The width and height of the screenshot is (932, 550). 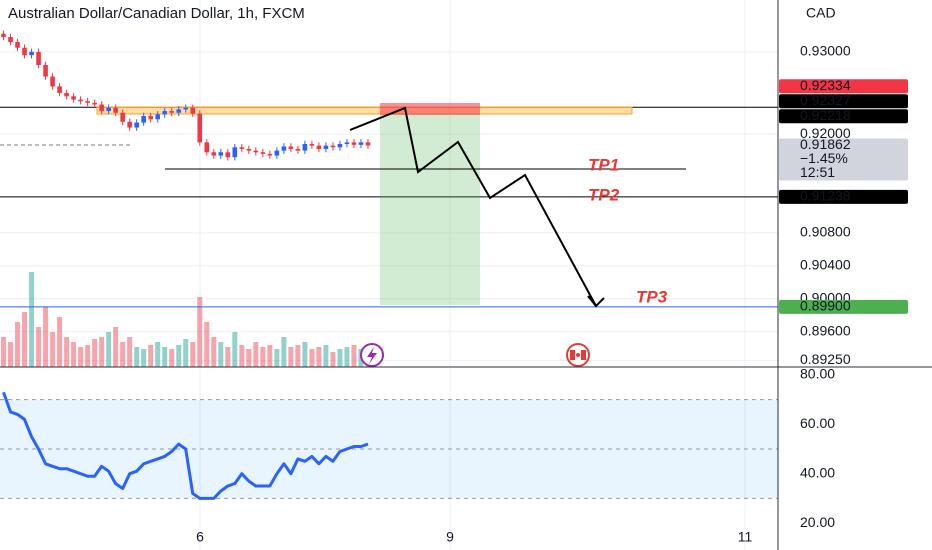 What do you see at coordinates (825, 306) in the screenshot?
I see `price-label: 0.89900` at bounding box center [825, 306].